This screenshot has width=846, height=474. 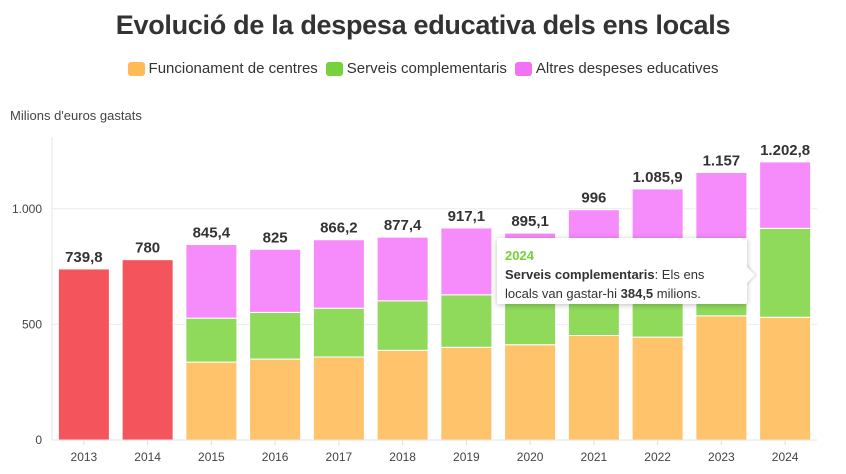 I want to click on y-axis-label: Milions d'euros gastats, so click(x=76, y=115).